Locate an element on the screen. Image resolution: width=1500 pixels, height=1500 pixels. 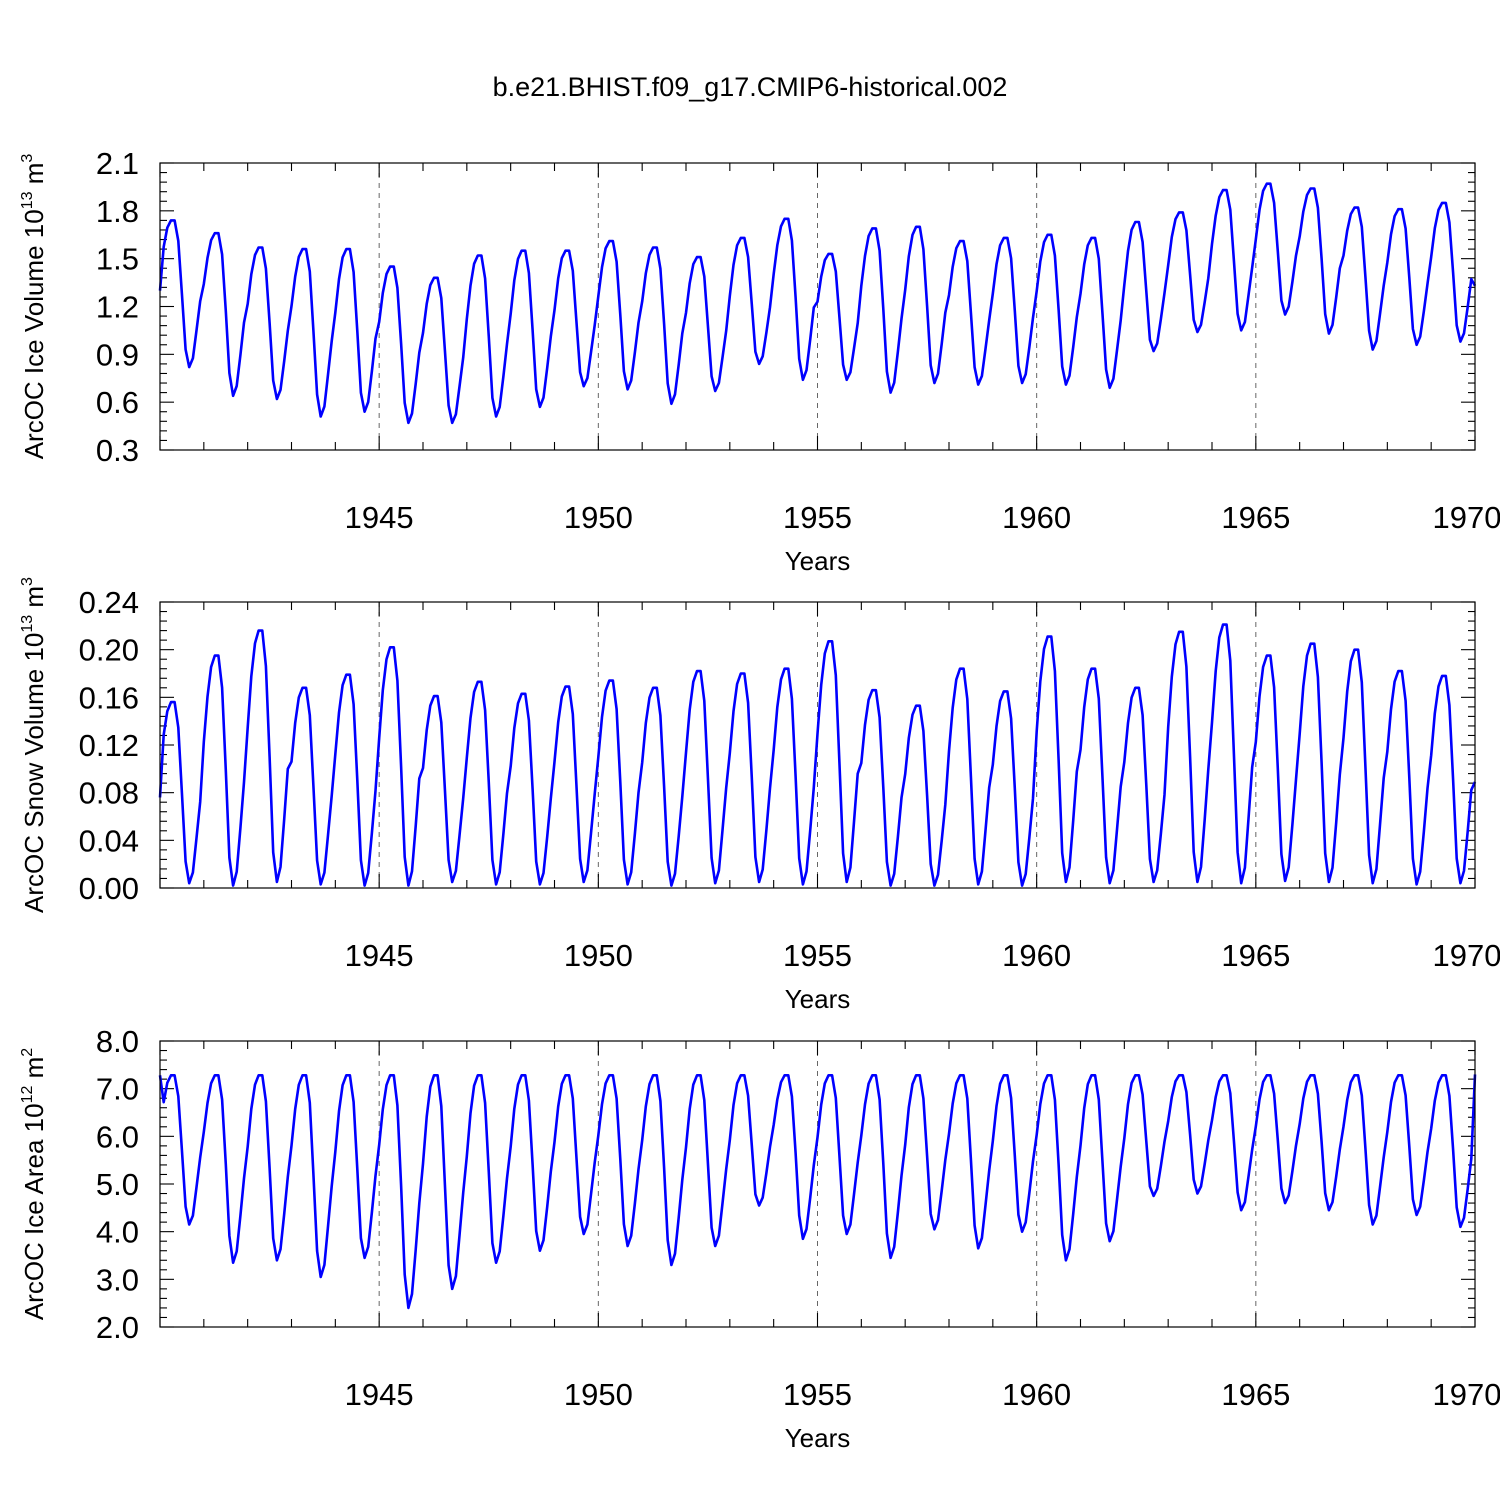
y-tick-label: 0.04 is located at coordinates (109, 840).